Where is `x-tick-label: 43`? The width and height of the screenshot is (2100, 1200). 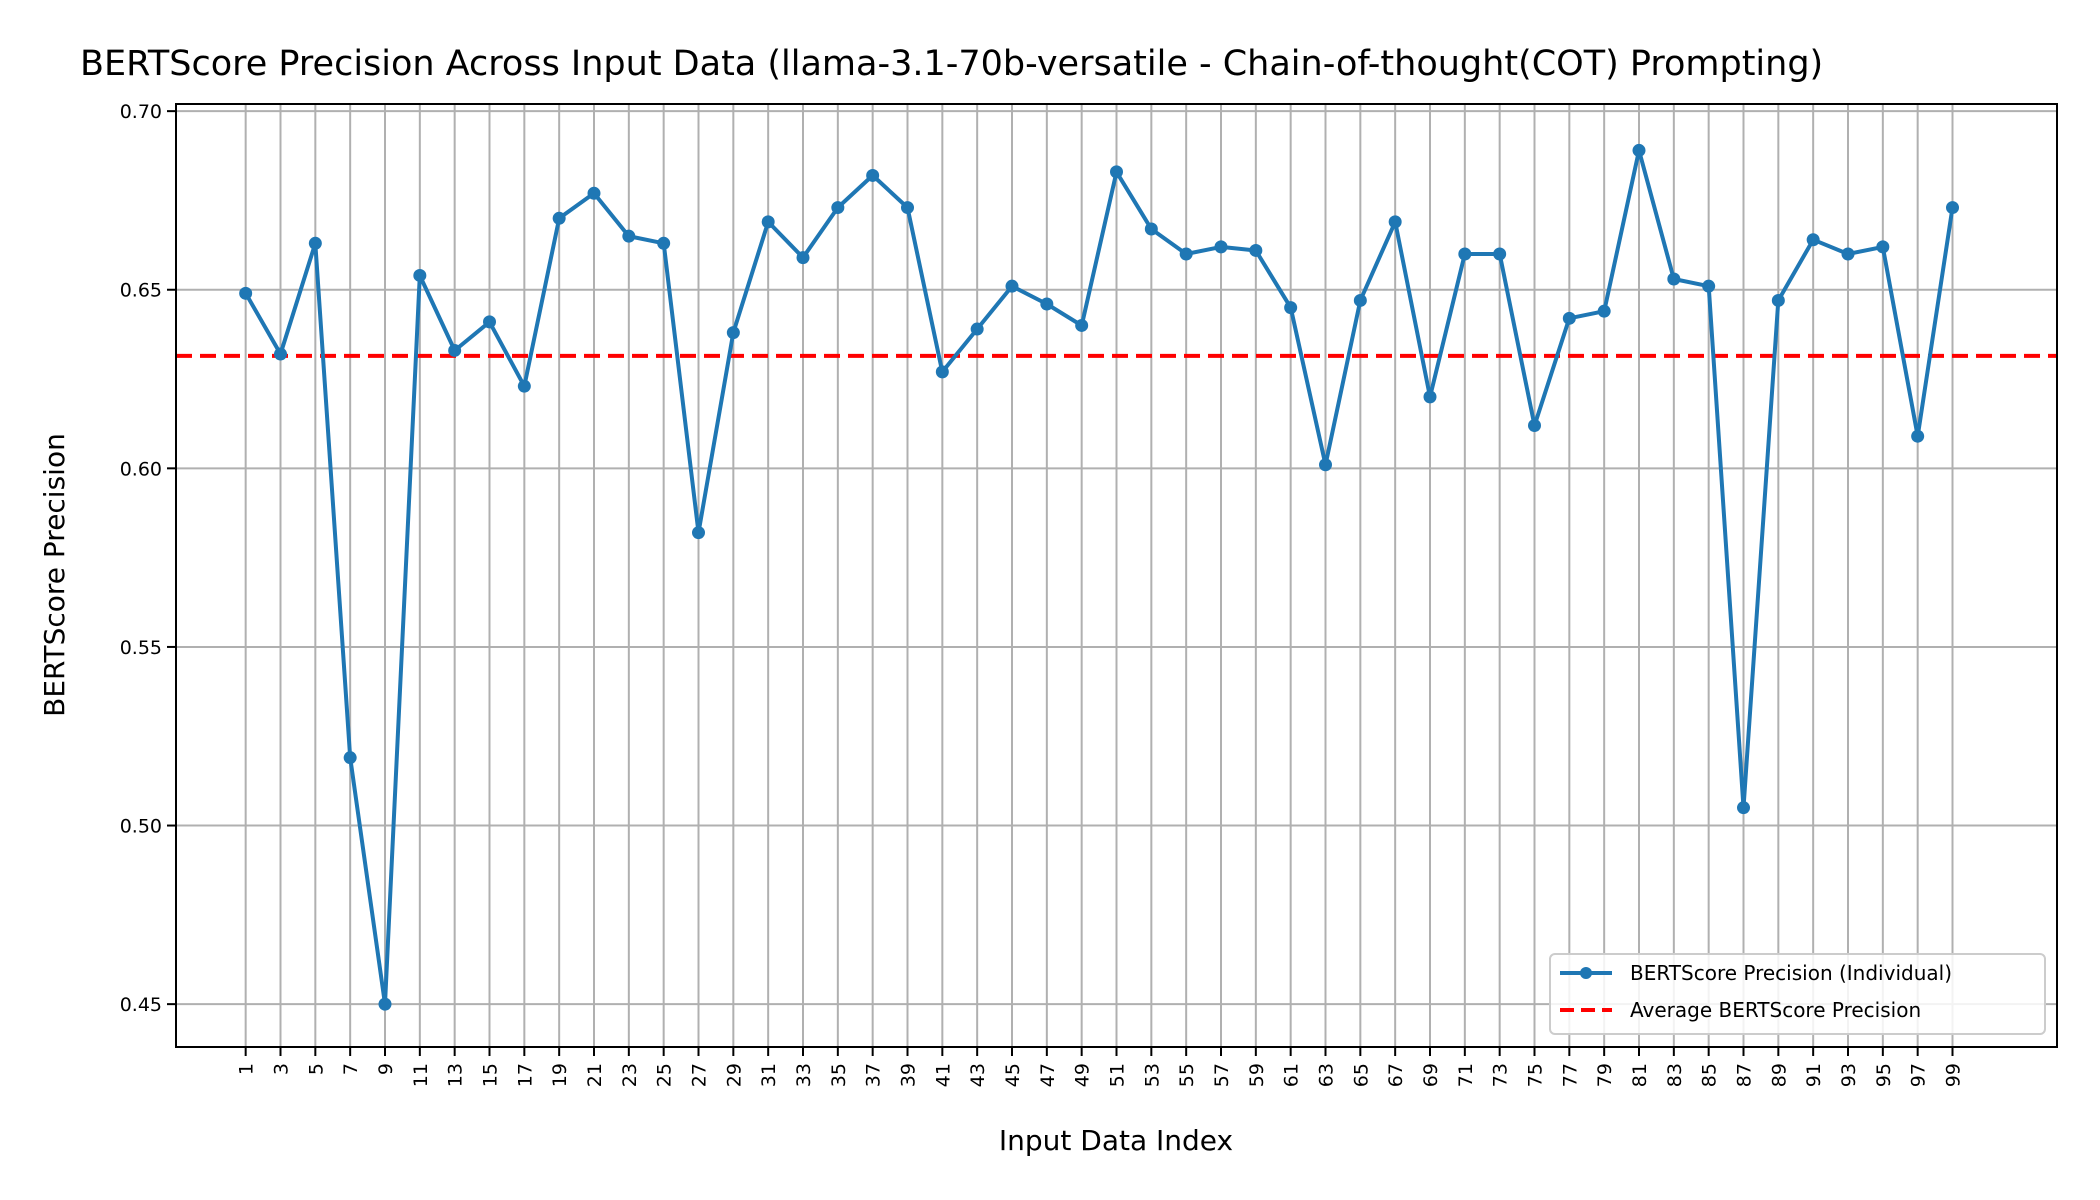
x-tick-label: 43 is located at coordinates (978, 1075).